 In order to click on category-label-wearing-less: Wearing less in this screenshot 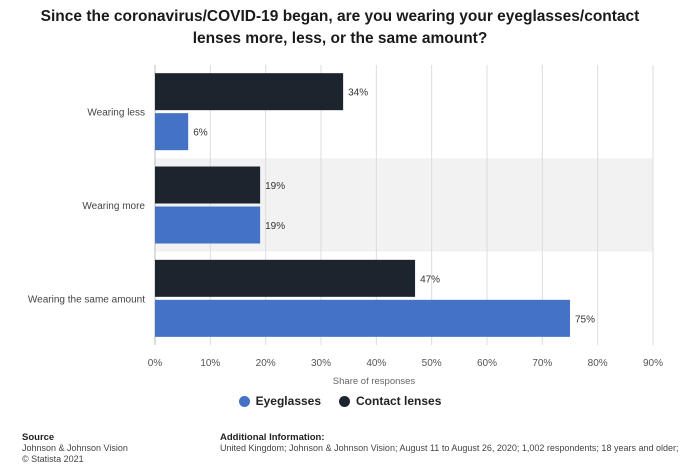, I will do `click(116, 113)`.